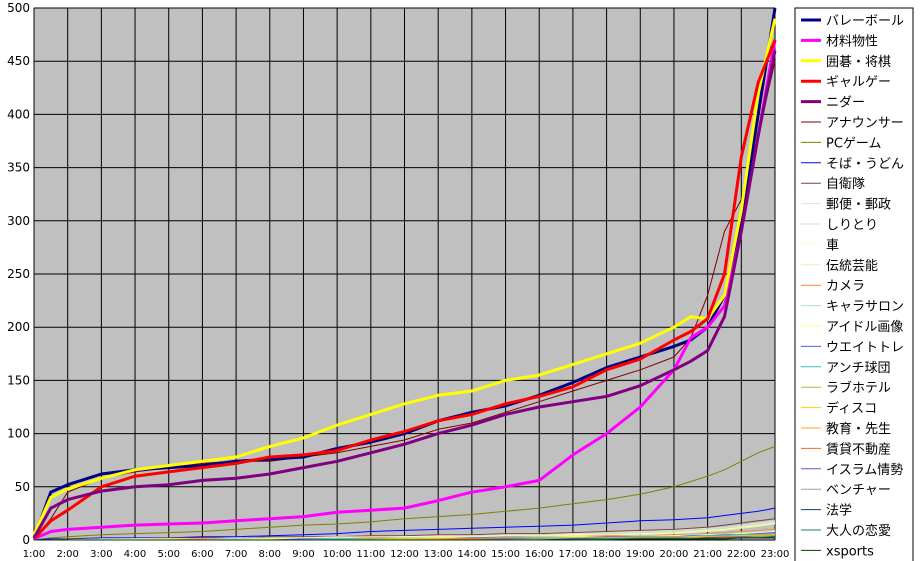  Describe the element at coordinates (18, 114) in the screenshot. I see `y-tick-label: 400` at that location.